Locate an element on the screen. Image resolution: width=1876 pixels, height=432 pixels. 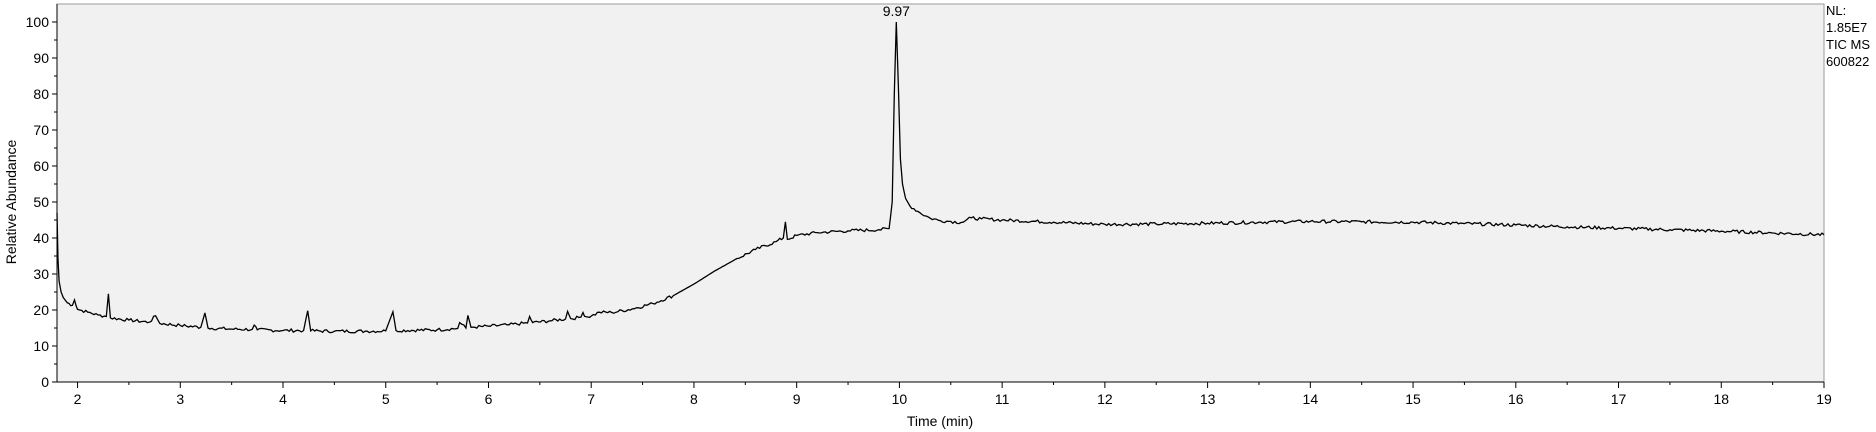
info-line: 1.85E7 is located at coordinates (1846, 27).